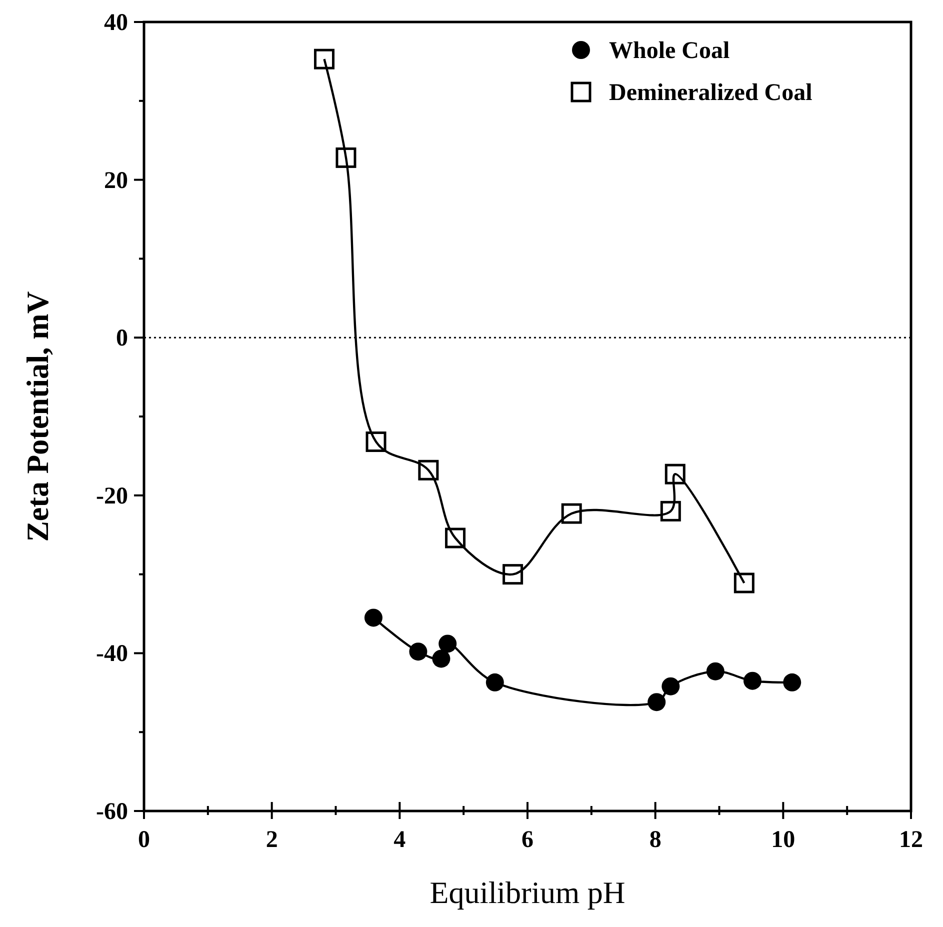 The height and width of the screenshot is (927, 943). I want to click on x-tick-label: 10, so click(783, 840).